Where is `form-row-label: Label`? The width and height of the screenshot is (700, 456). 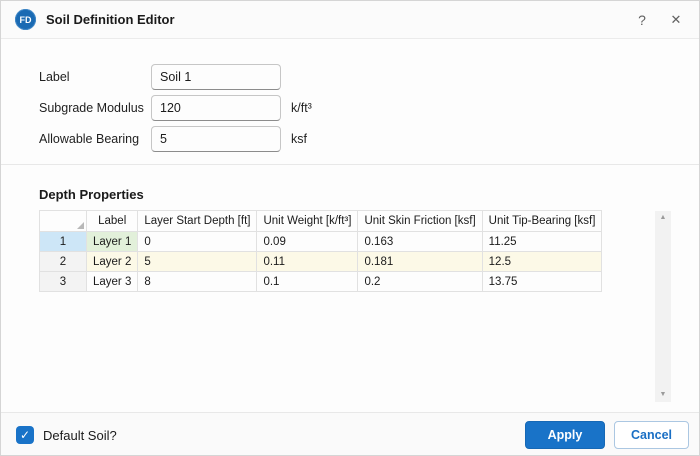 form-row-label: Label is located at coordinates (175, 77).